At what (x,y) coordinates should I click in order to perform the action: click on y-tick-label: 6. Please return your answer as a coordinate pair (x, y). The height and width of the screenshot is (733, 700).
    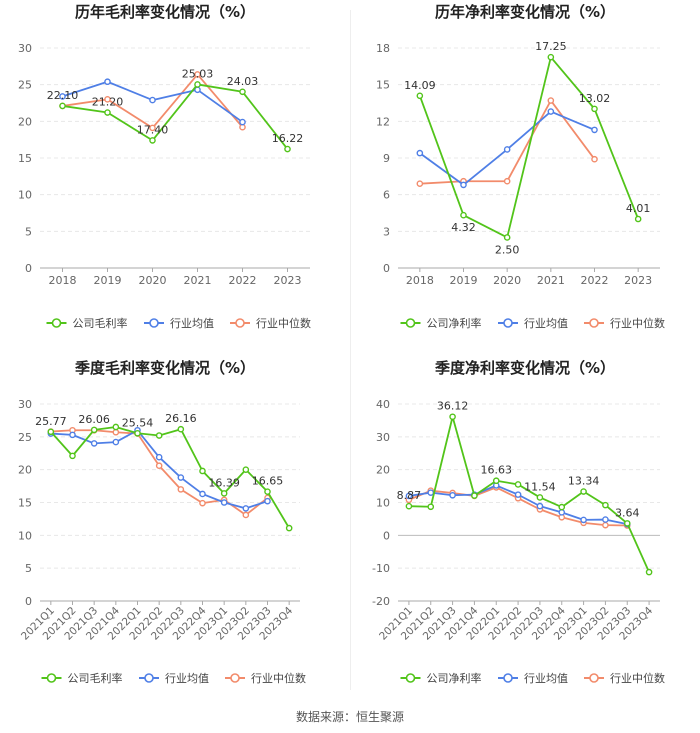
    Looking at the image, I should click on (386, 195).